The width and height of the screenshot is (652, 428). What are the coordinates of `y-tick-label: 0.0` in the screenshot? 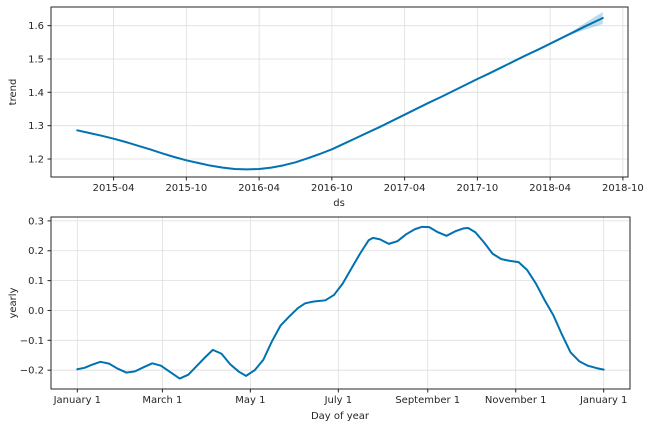 It's located at (36, 311).